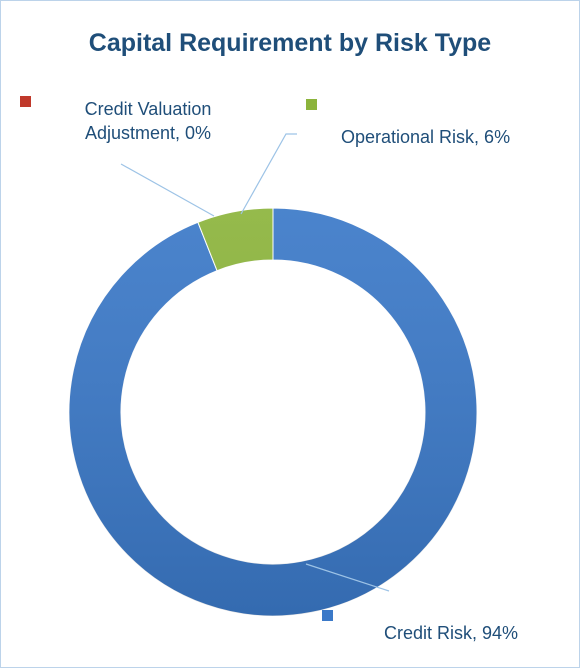 The image size is (580, 668). What do you see at coordinates (426, 137) in the screenshot?
I see `data-label: Operational Risk, 6%` at bounding box center [426, 137].